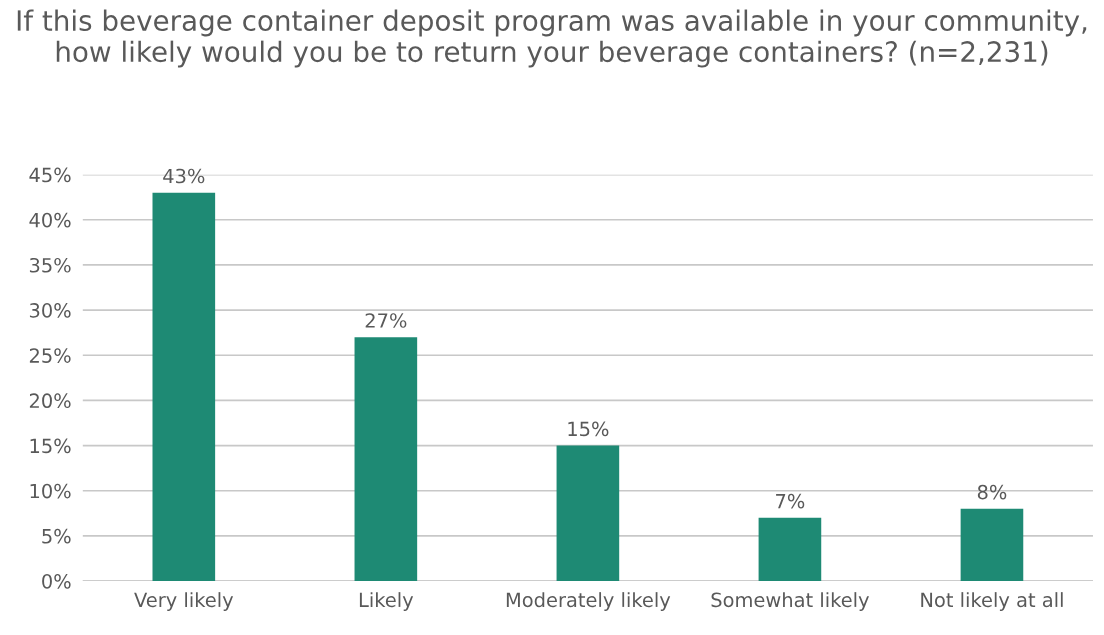 Image resolution: width=1104 pixels, height=635 pixels. Describe the element at coordinates (386, 601) in the screenshot. I see `x-tick-label: Likely` at that location.